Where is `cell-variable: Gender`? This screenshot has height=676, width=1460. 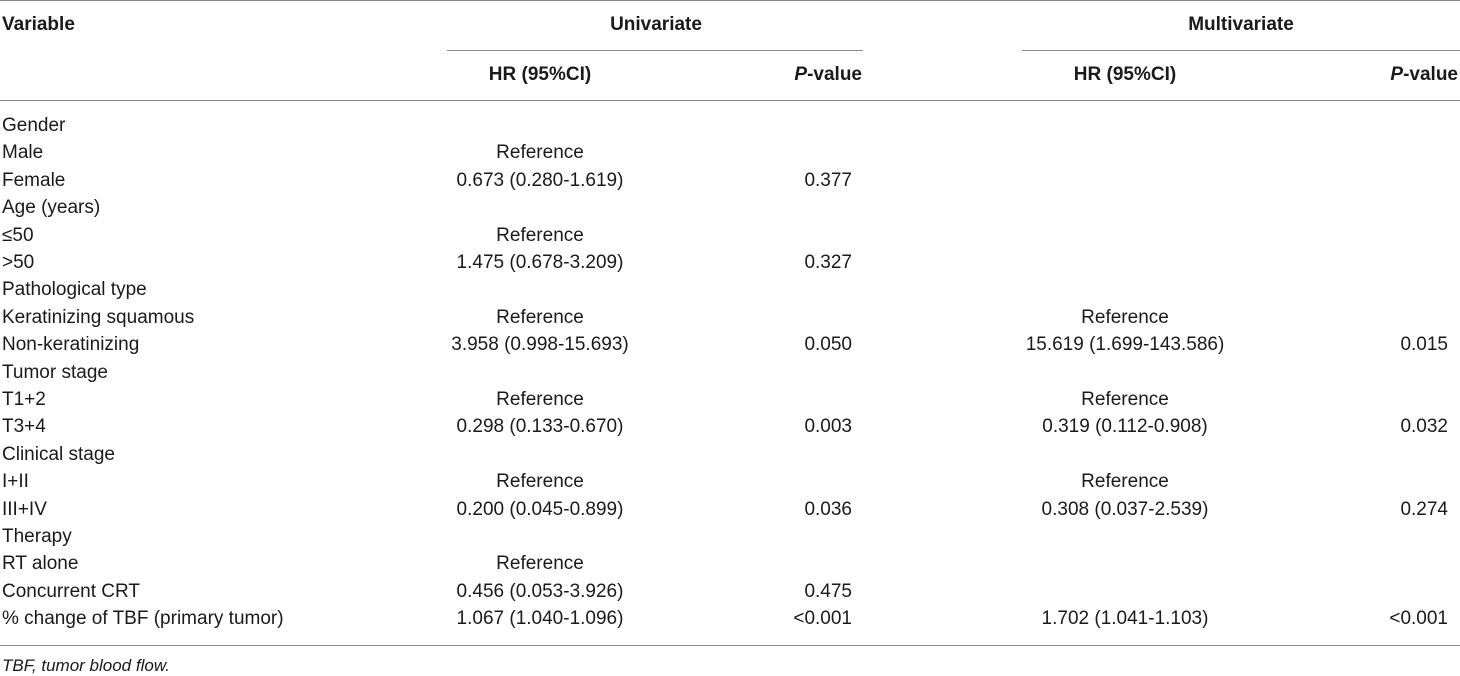 cell-variable: Gender is located at coordinates (34, 125).